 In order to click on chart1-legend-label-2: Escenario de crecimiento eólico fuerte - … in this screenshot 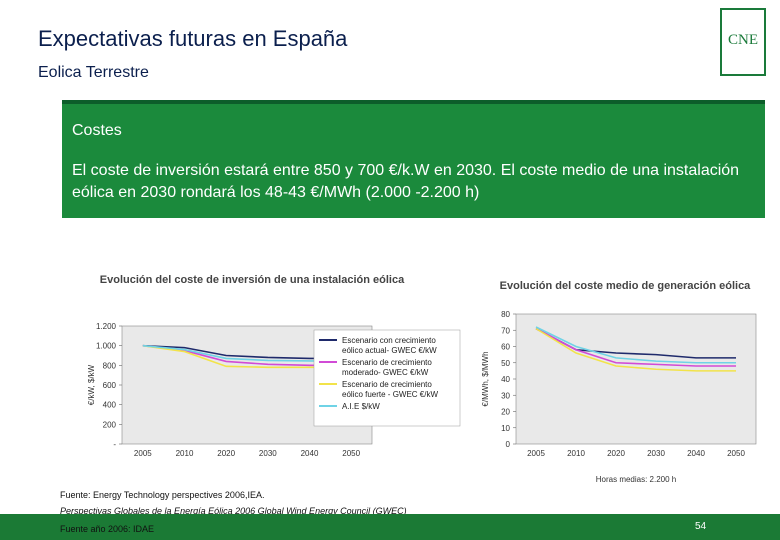, I will do `click(390, 389)`.